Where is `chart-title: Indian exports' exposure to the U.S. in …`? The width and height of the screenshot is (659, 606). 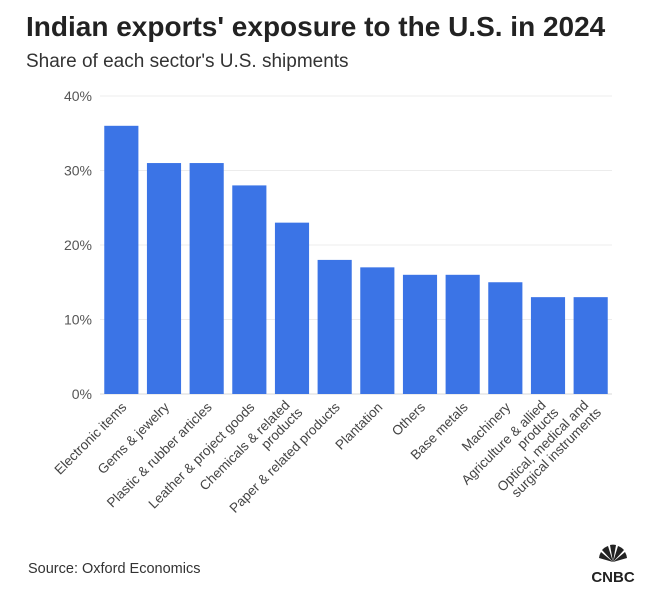 chart-title: Indian exports' exposure to the U.S. in … is located at coordinates (316, 26).